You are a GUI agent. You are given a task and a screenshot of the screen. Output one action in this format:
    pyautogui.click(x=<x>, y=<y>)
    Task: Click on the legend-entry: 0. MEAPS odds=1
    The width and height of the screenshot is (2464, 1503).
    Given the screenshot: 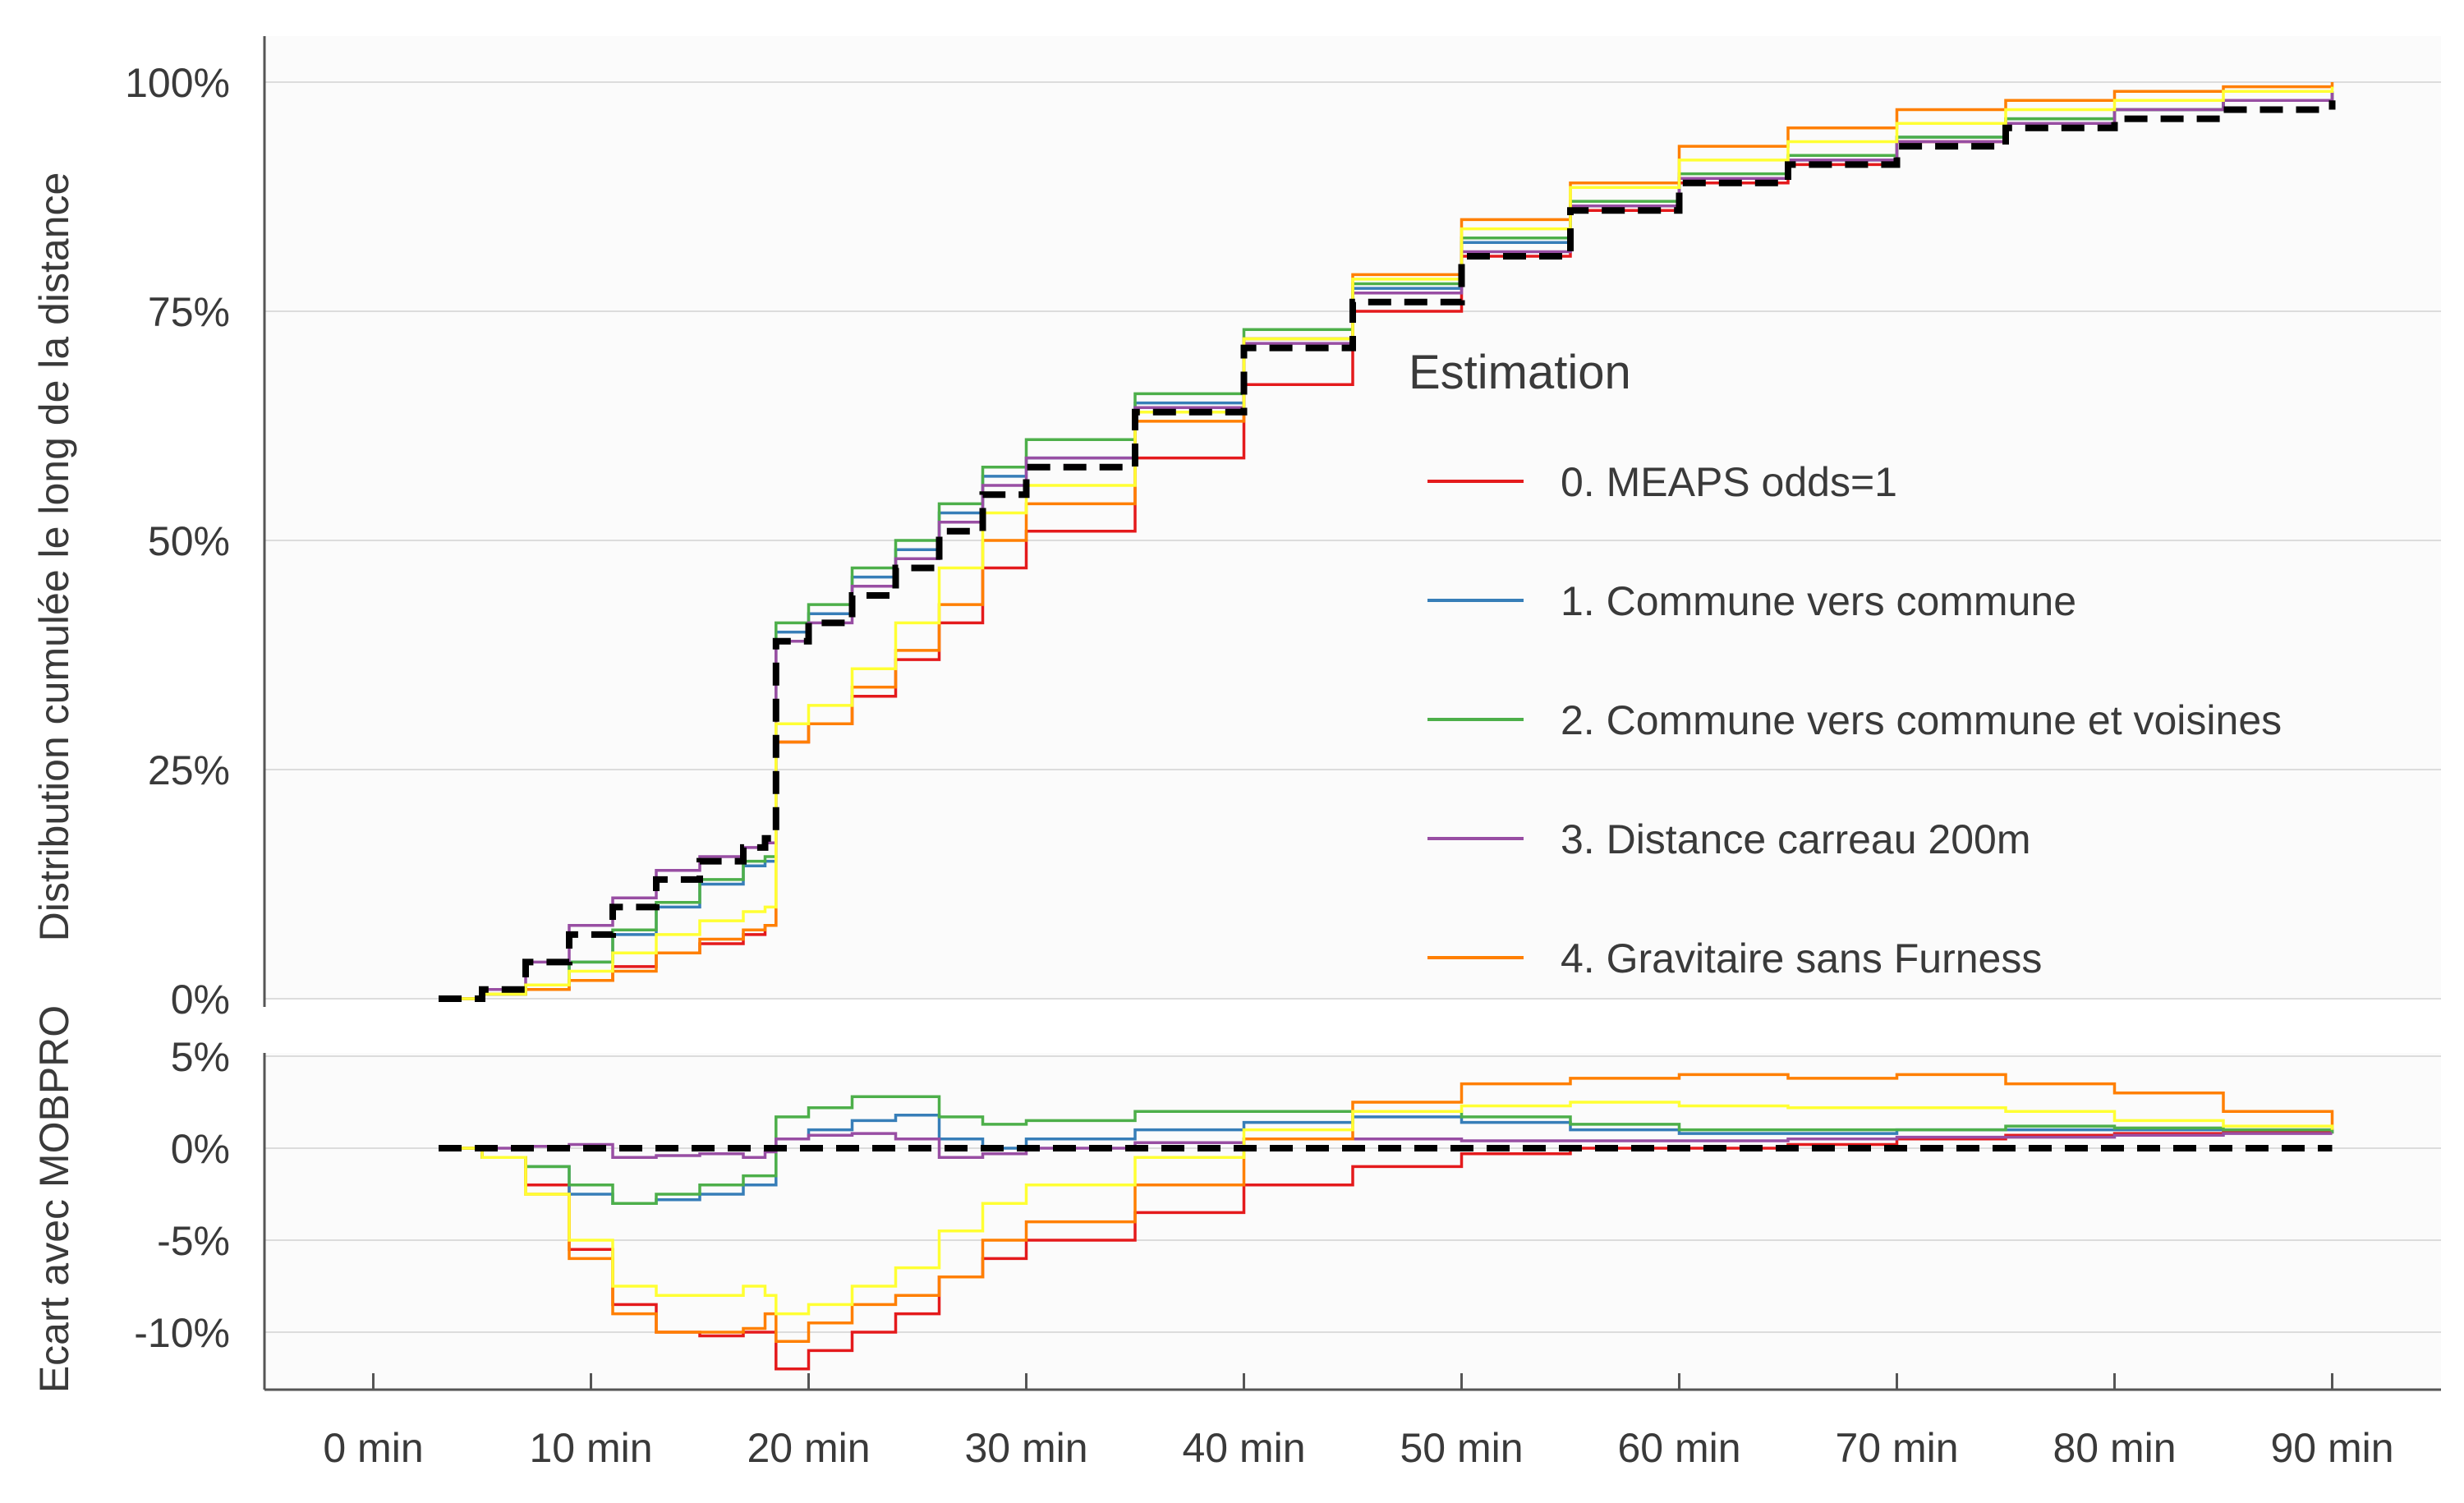 What is the action you would take?
    pyautogui.click(x=1729, y=482)
    